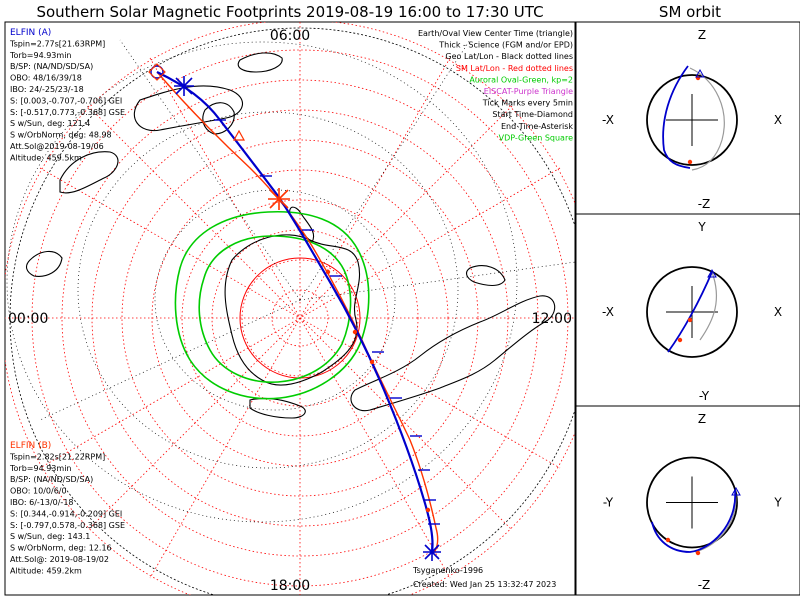  I want to click on sm-panel: Z -Z -Y Y, so click(687, 500).